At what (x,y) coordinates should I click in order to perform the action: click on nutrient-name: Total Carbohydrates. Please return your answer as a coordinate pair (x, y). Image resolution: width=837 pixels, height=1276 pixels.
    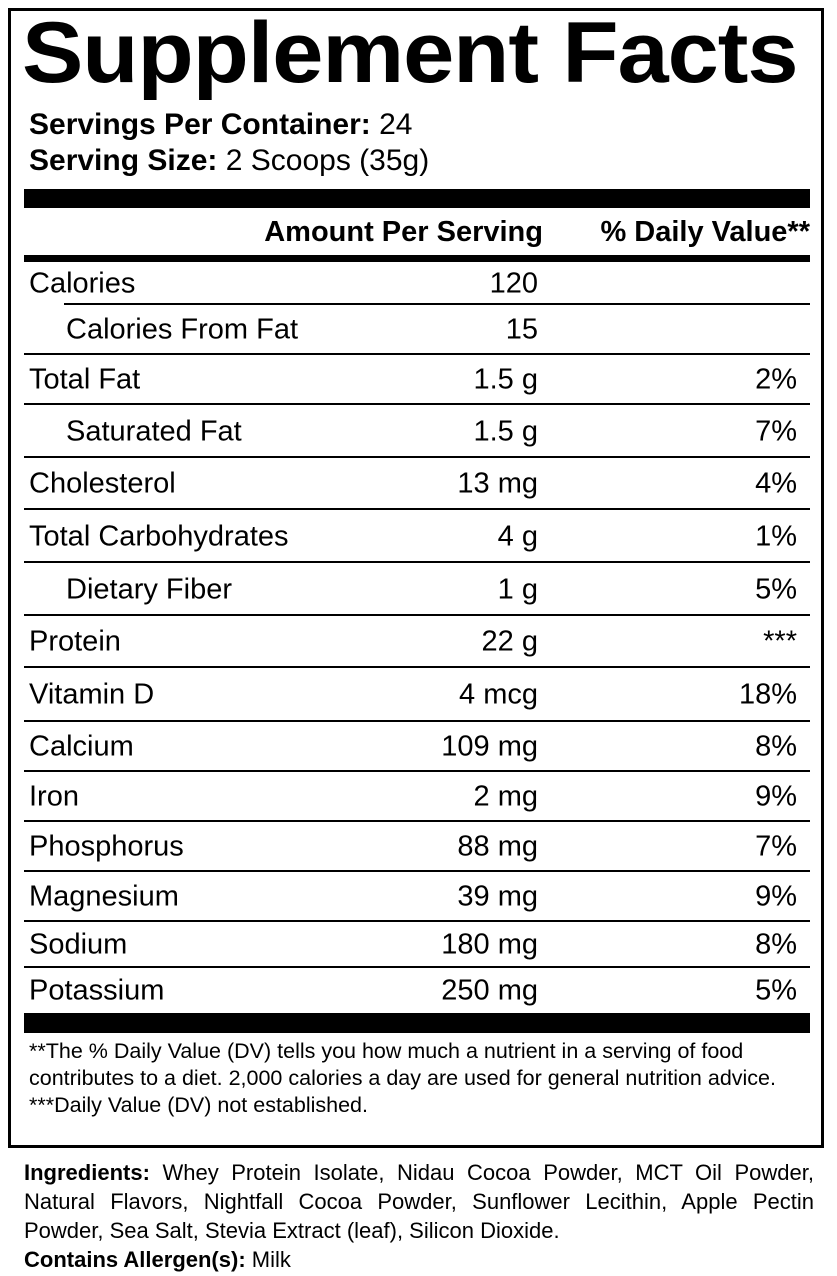
    Looking at the image, I should click on (159, 536).